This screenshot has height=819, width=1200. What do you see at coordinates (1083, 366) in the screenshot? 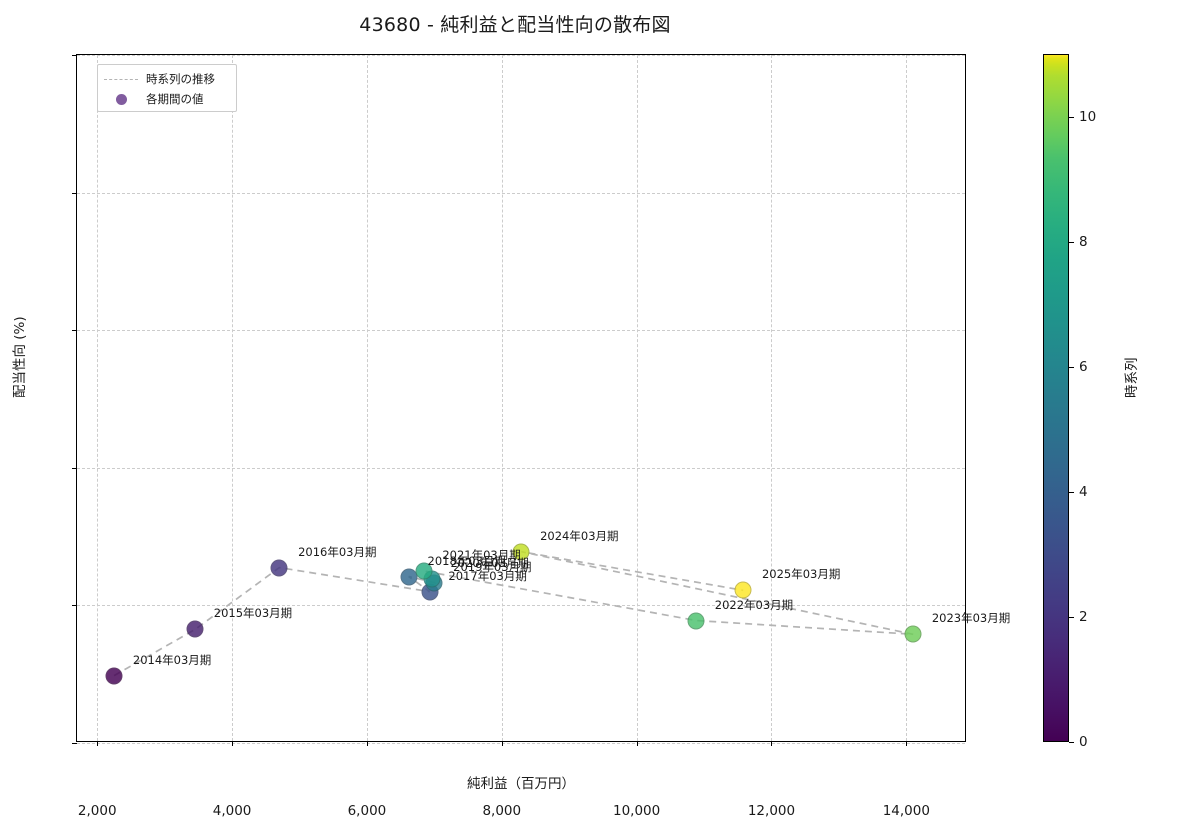
I see `colorbar-tick-label: 6` at bounding box center [1083, 366].